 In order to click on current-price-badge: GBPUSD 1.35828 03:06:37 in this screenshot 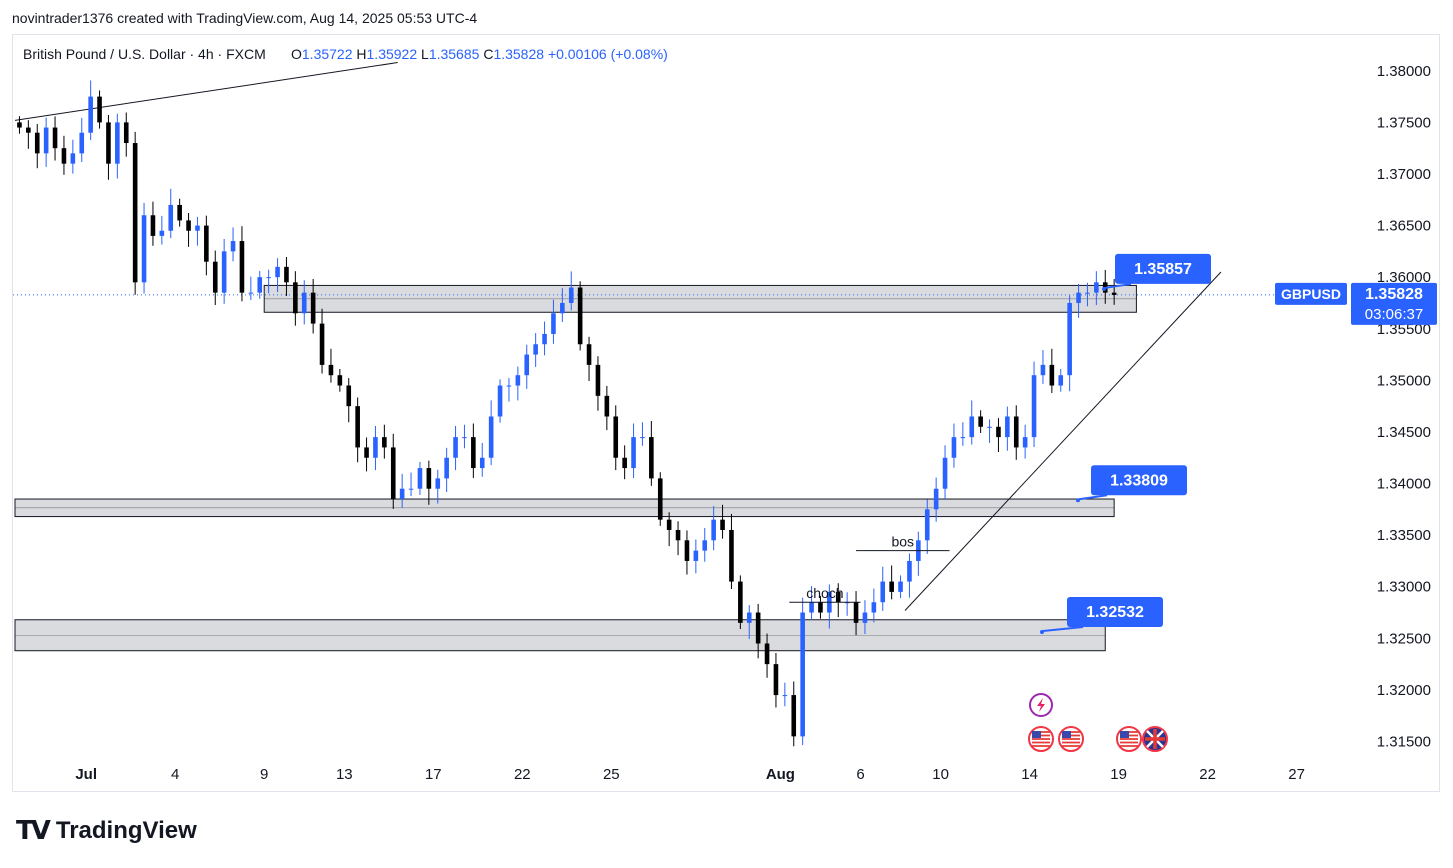, I will do `click(1356, 303)`.